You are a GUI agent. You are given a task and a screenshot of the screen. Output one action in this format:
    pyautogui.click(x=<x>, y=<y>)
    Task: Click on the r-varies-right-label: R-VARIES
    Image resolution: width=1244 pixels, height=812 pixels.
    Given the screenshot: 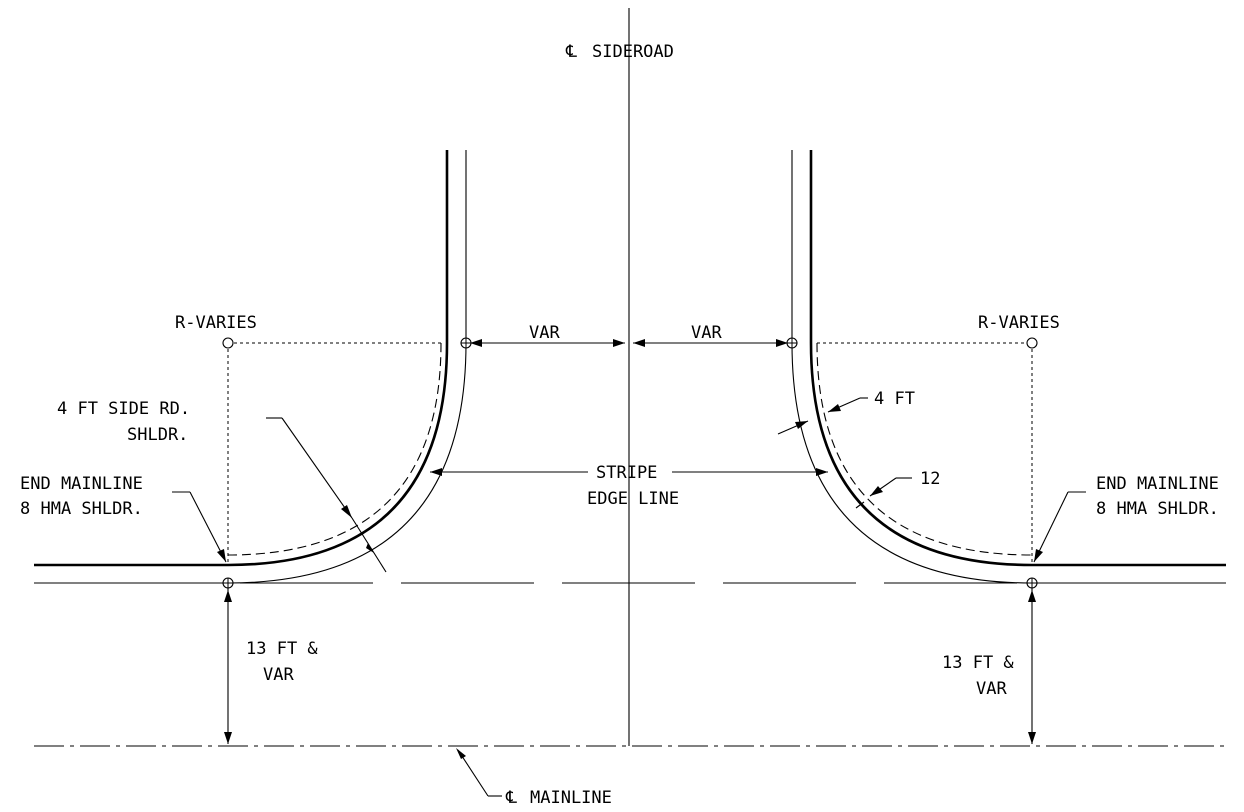 What is the action you would take?
    pyautogui.click(x=1019, y=323)
    